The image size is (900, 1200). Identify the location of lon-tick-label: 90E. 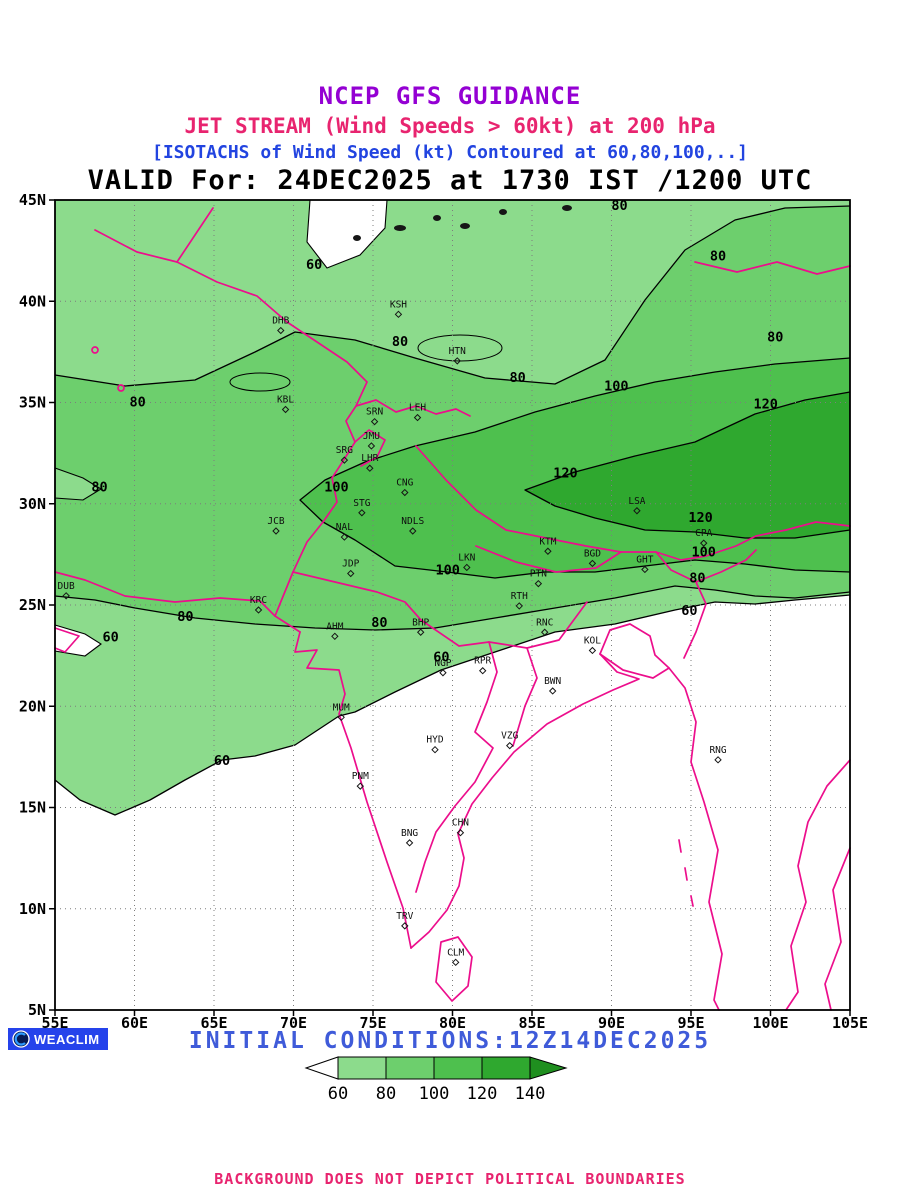
(611, 1022).